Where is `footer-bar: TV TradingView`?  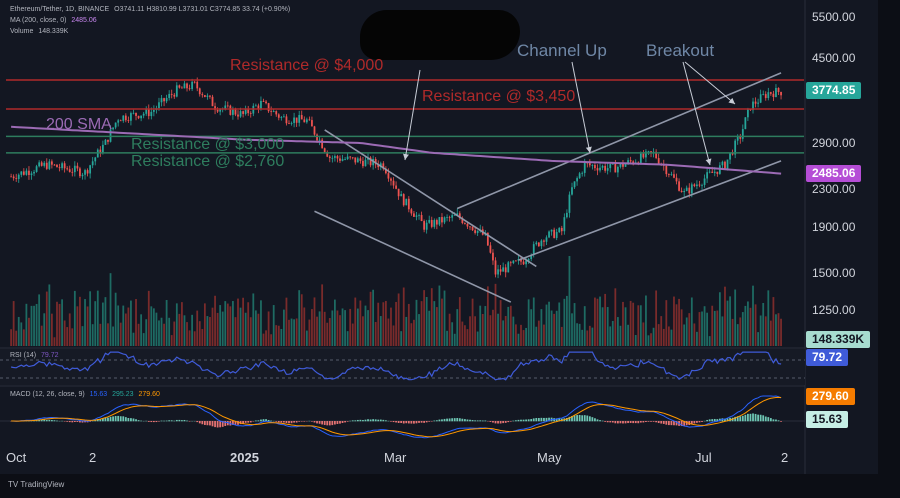
footer-bar: TV TradingView is located at coordinates (450, 486).